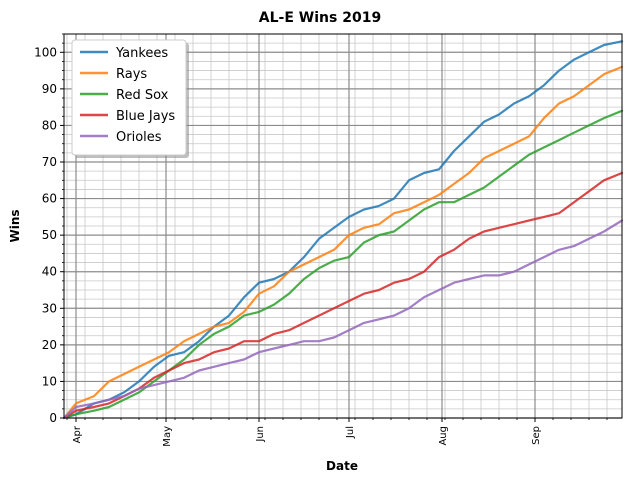 The width and height of the screenshot is (640, 480). I want to click on y-tick-label: 20, so click(49, 345).